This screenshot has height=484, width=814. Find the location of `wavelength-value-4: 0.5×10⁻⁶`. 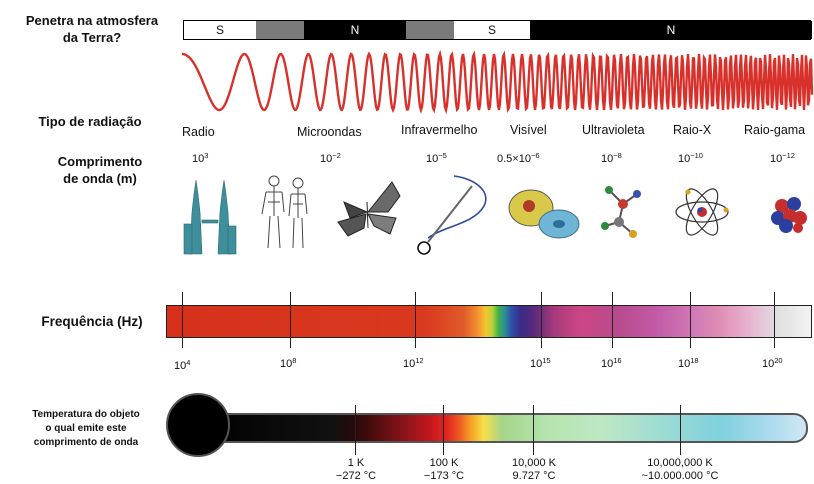

wavelength-value-4: 0.5×10⁻⁶ is located at coordinates (518, 158).